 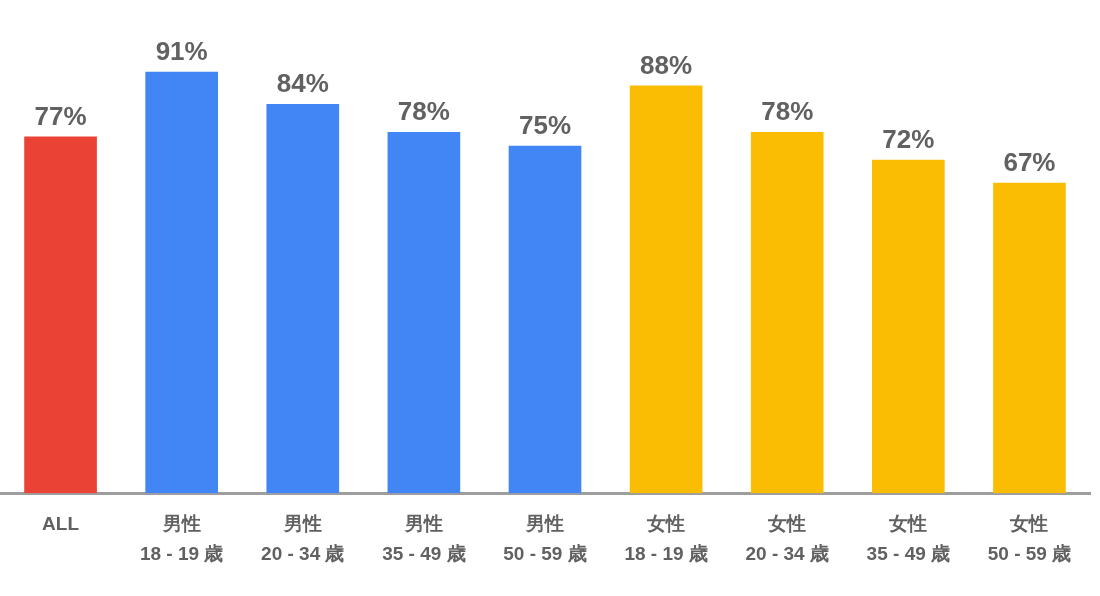 I want to click on data-label: 88%, so click(x=666, y=64).